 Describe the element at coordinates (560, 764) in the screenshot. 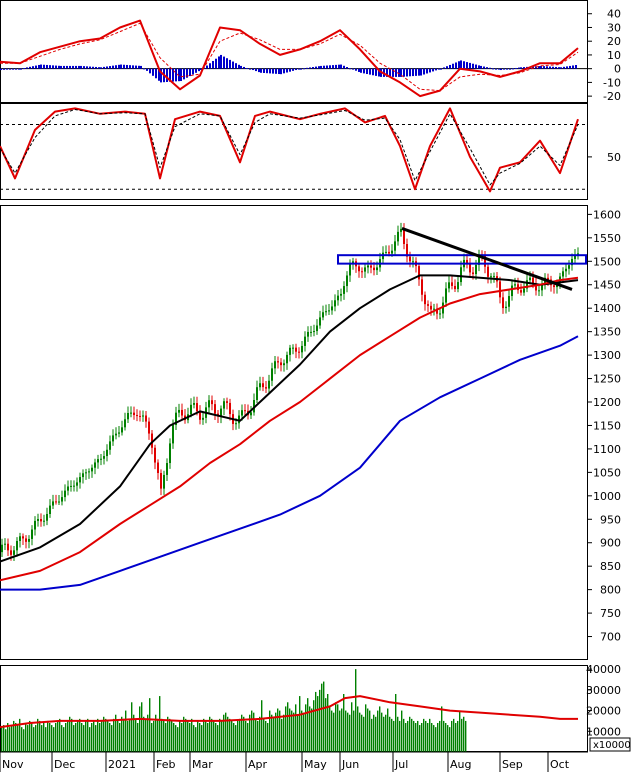

I see `x-axis-label: Oct` at that location.